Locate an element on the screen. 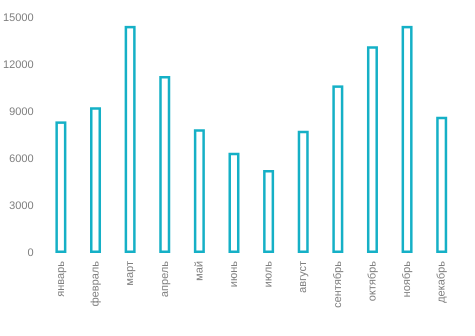 The width and height of the screenshot is (475, 336). x-tick-label: март is located at coordinates (130, 273).